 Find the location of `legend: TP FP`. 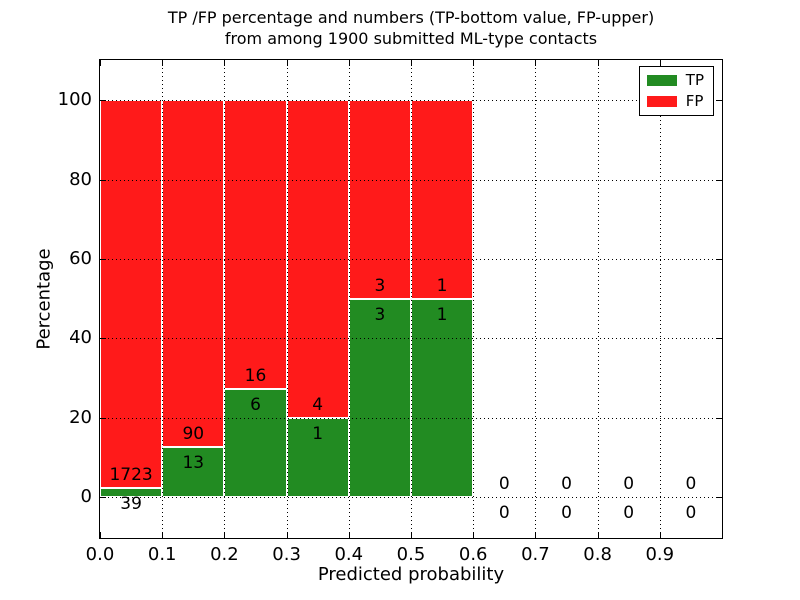

legend: TP FP is located at coordinates (676, 91).